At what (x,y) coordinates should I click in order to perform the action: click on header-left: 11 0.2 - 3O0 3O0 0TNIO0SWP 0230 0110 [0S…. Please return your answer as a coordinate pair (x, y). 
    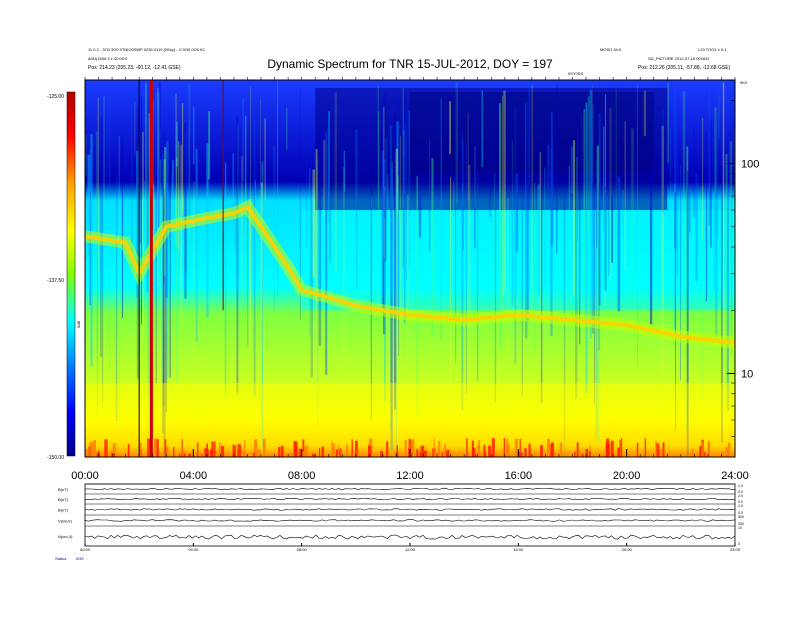
    Looking at the image, I should click on (146, 59).